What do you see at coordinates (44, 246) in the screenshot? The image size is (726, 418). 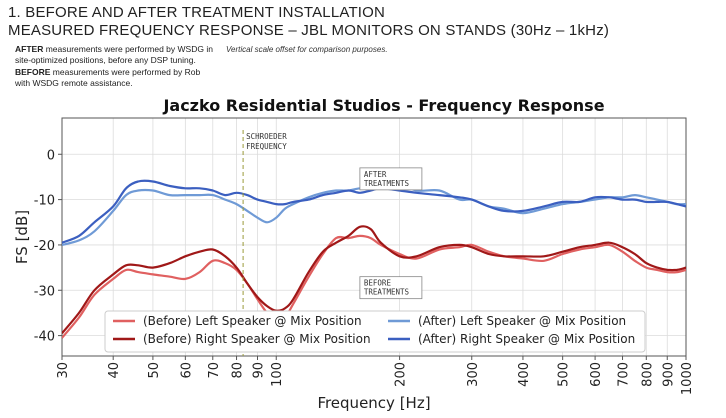 I see `y-tick-label: -20` at bounding box center [44, 246].